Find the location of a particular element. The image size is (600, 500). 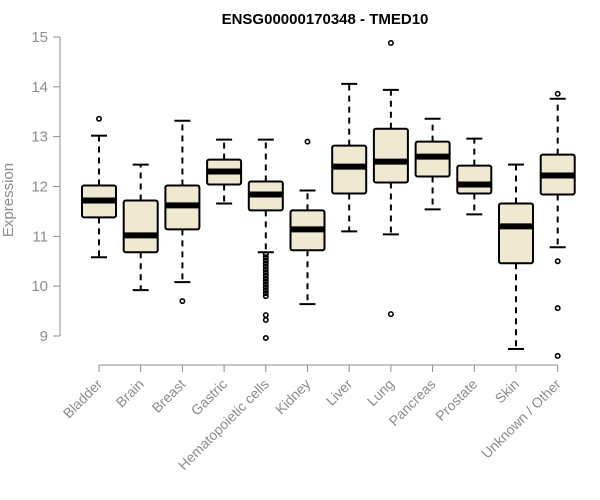

x-tick-label: Liver is located at coordinates (339, 392).